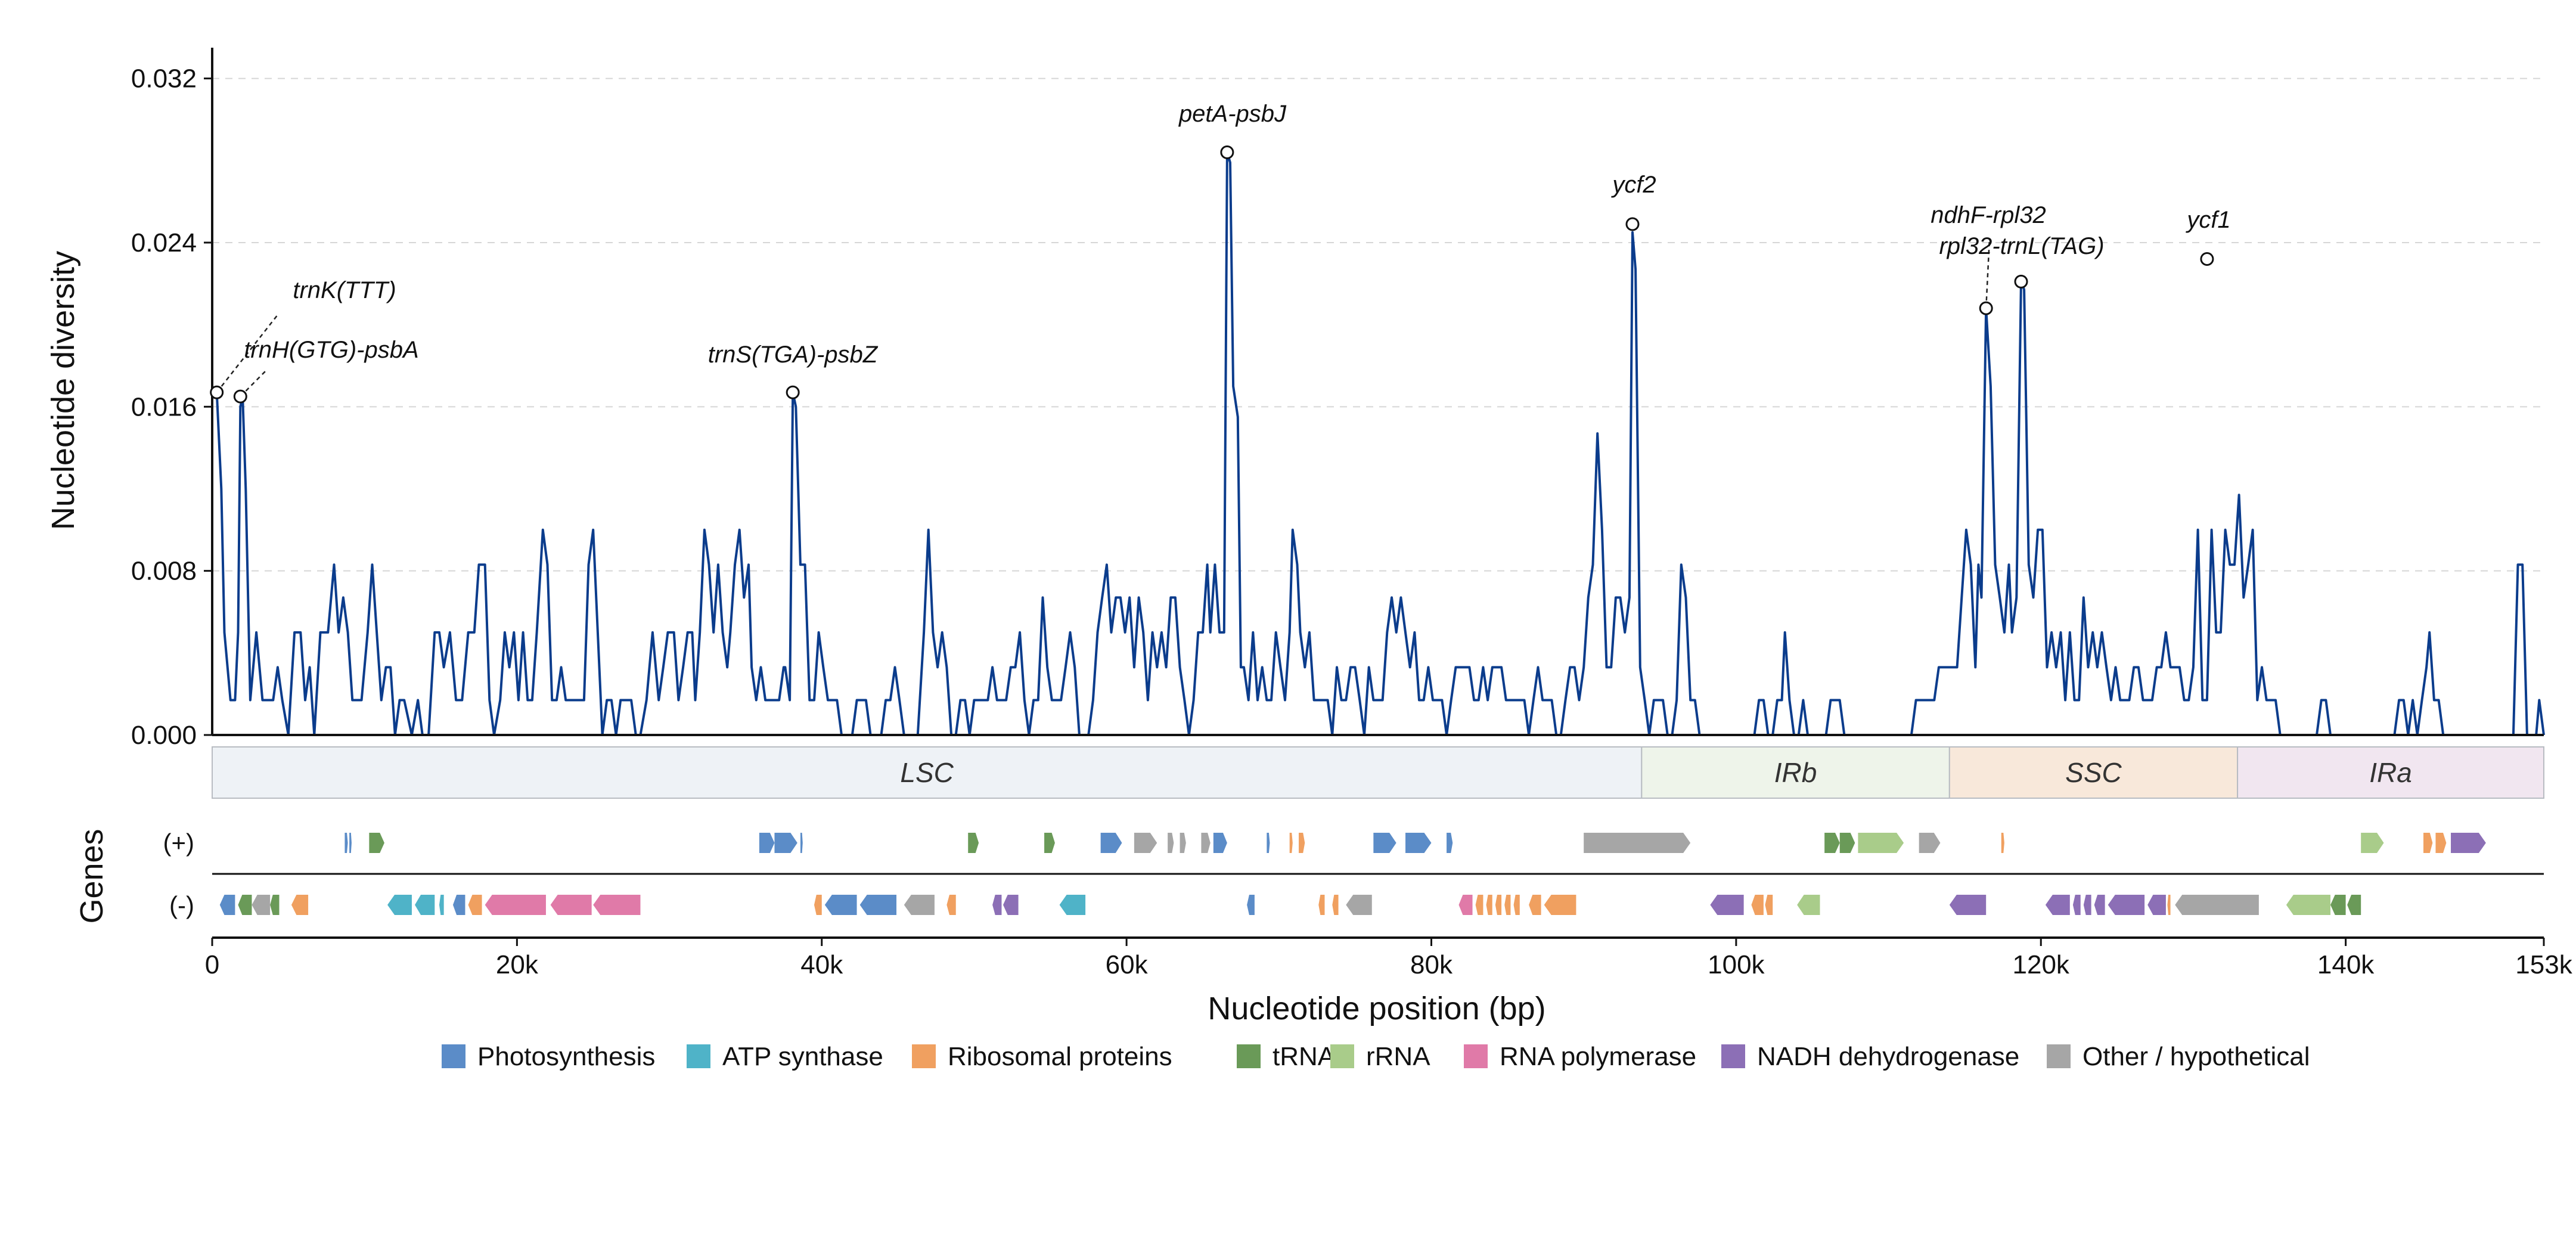 This screenshot has height=1253, width=2576. What do you see at coordinates (1304, 1056) in the screenshot?
I see `legend-label: tRNA` at bounding box center [1304, 1056].